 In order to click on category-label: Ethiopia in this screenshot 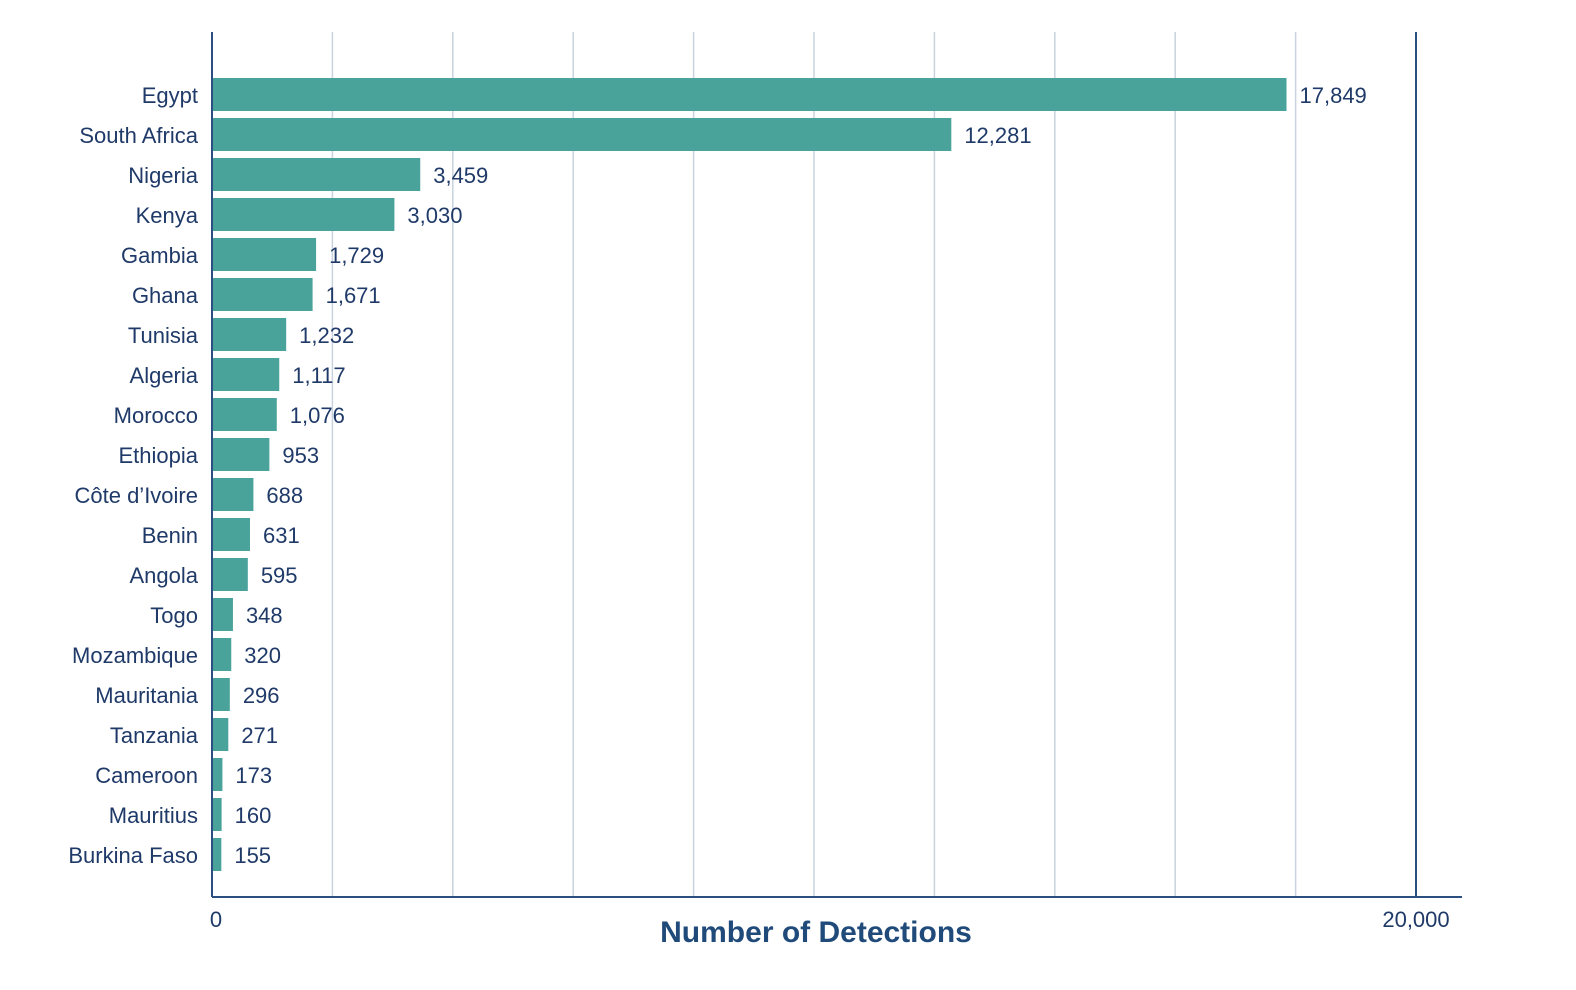, I will do `click(158, 455)`.